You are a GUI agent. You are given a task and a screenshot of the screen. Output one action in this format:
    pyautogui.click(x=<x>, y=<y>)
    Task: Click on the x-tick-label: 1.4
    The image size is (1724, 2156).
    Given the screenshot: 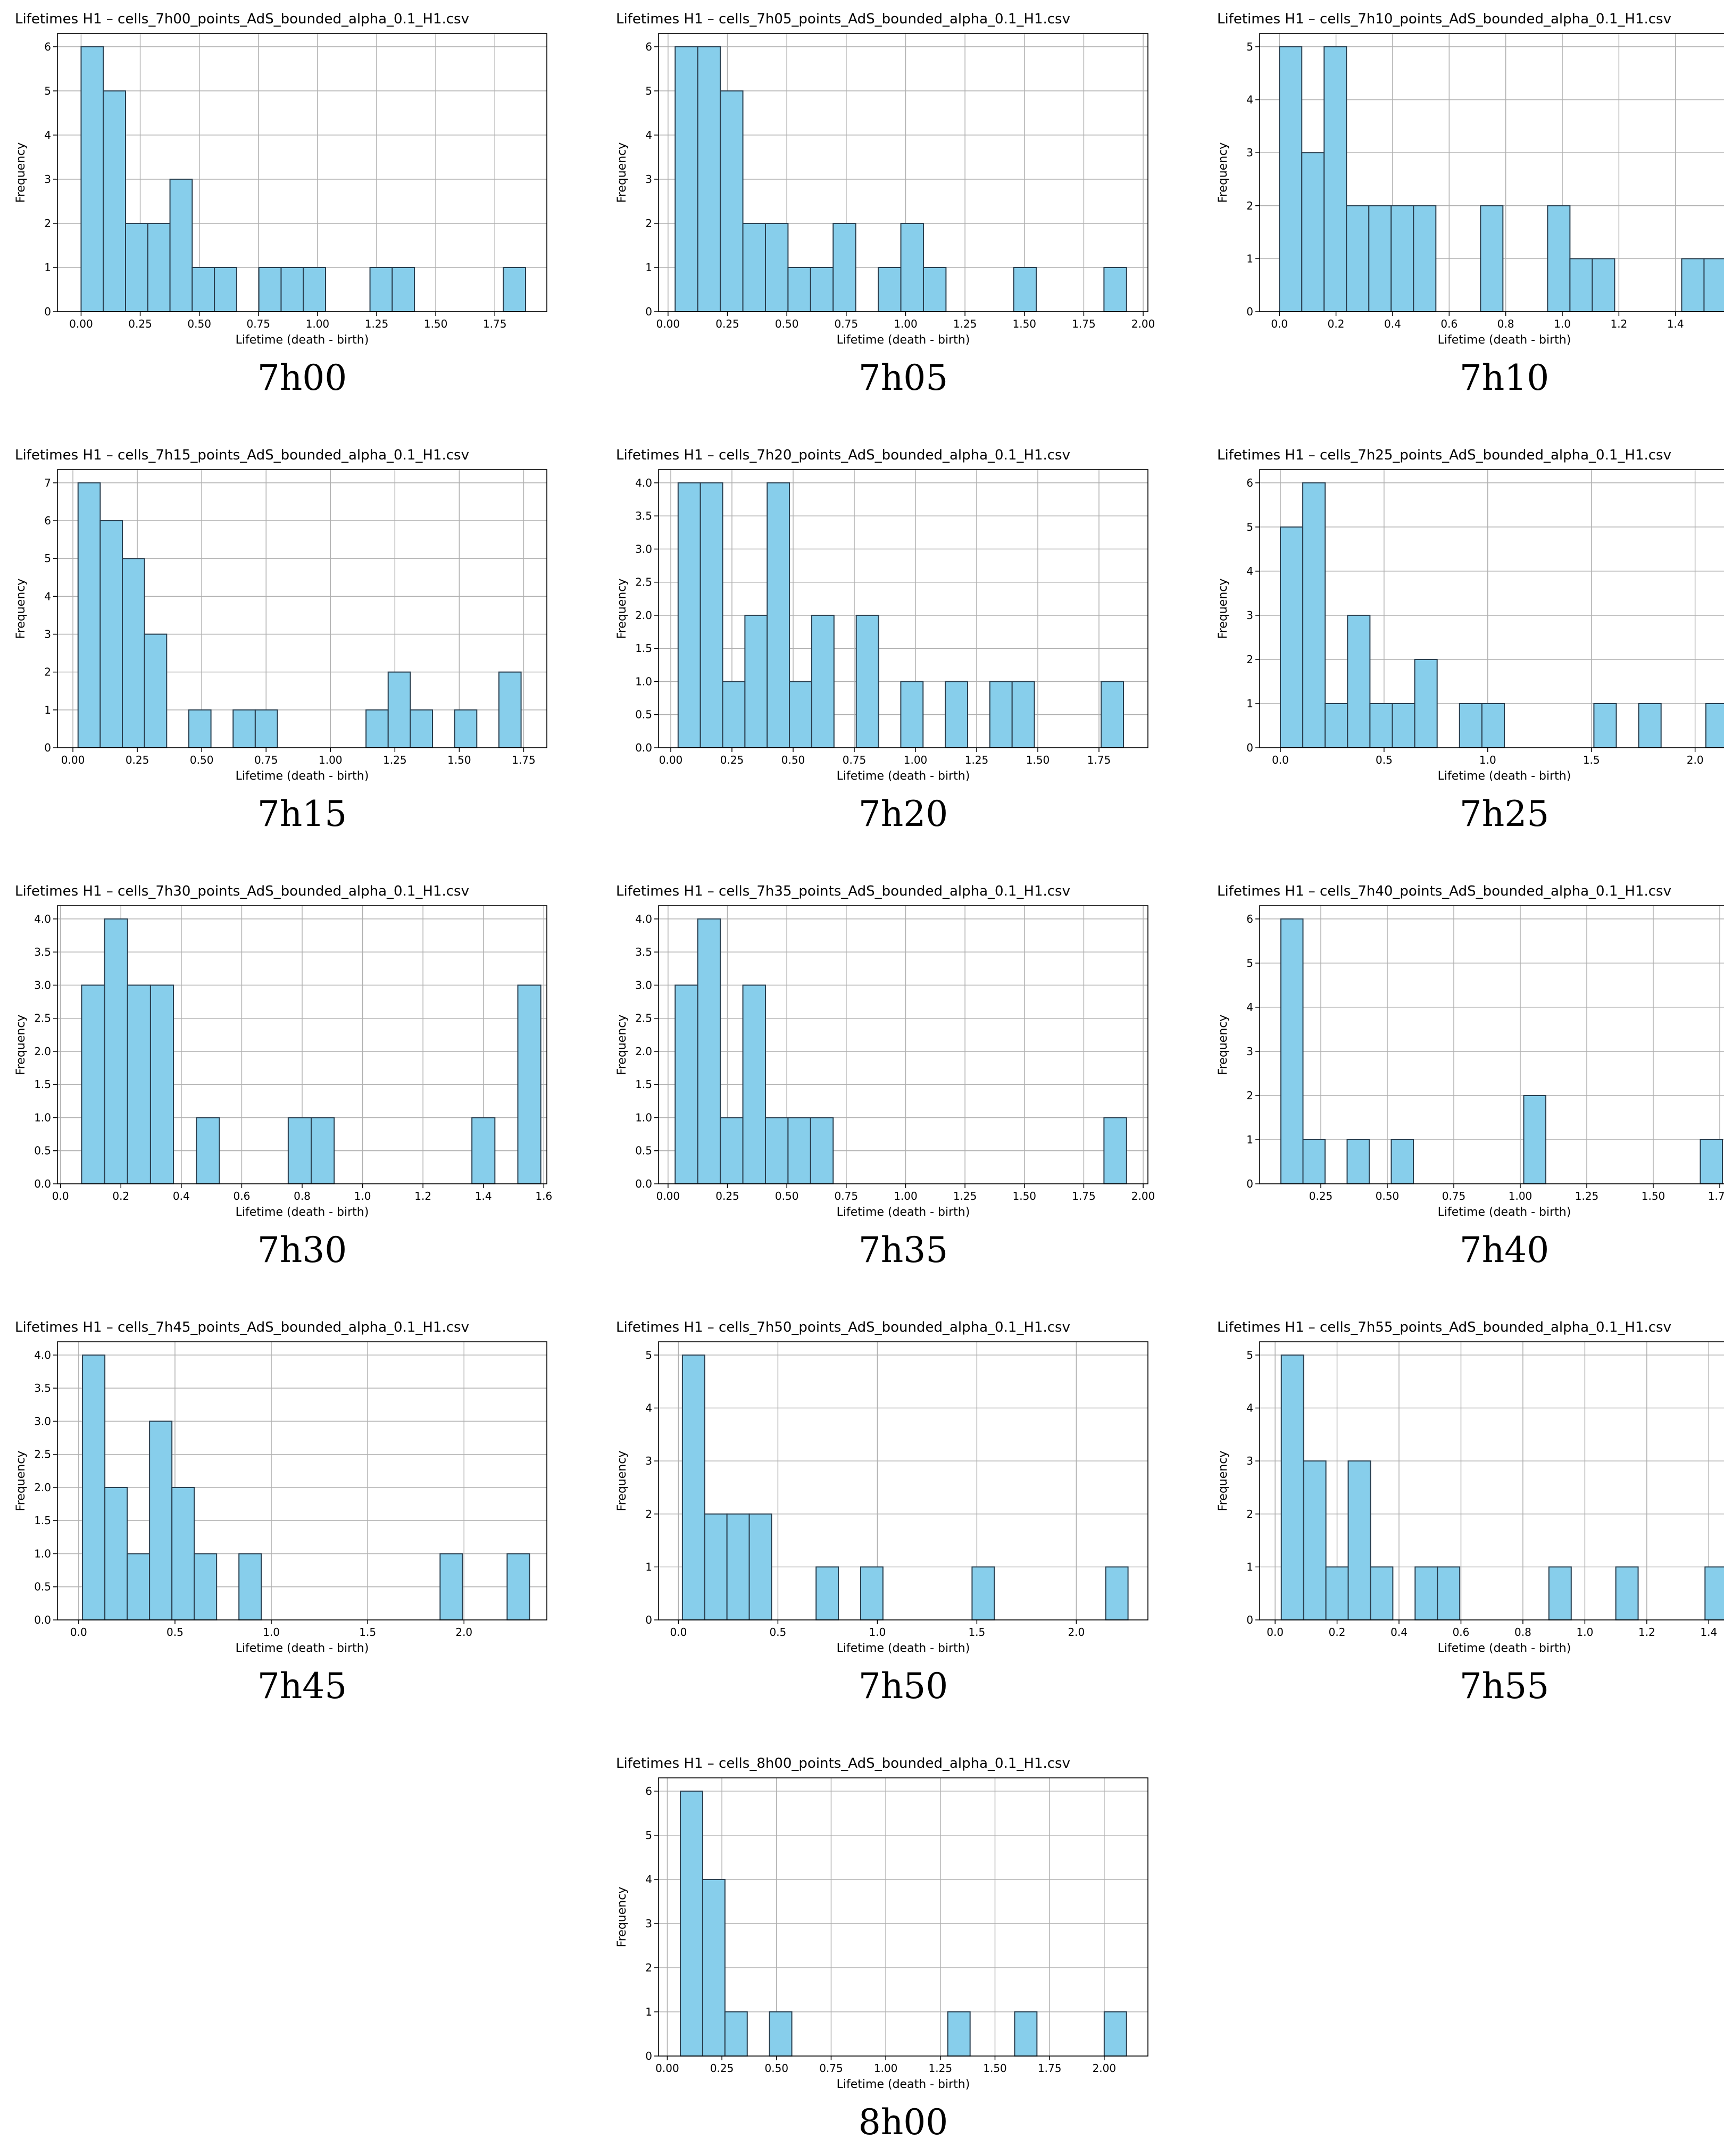 What is the action you would take?
    pyautogui.click(x=1675, y=324)
    